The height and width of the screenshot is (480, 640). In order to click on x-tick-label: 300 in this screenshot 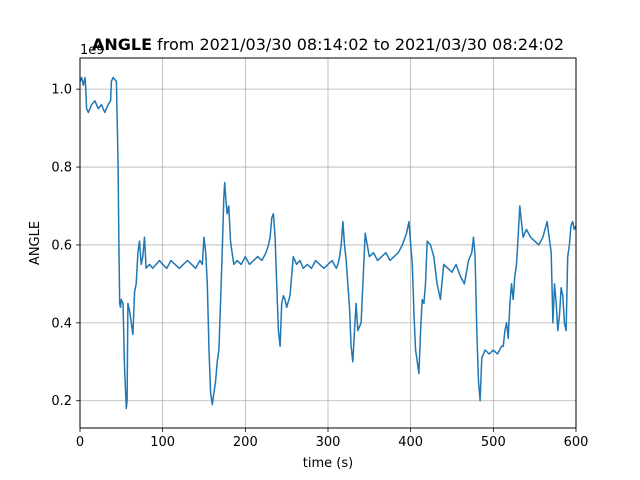, I will do `click(328, 442)`.